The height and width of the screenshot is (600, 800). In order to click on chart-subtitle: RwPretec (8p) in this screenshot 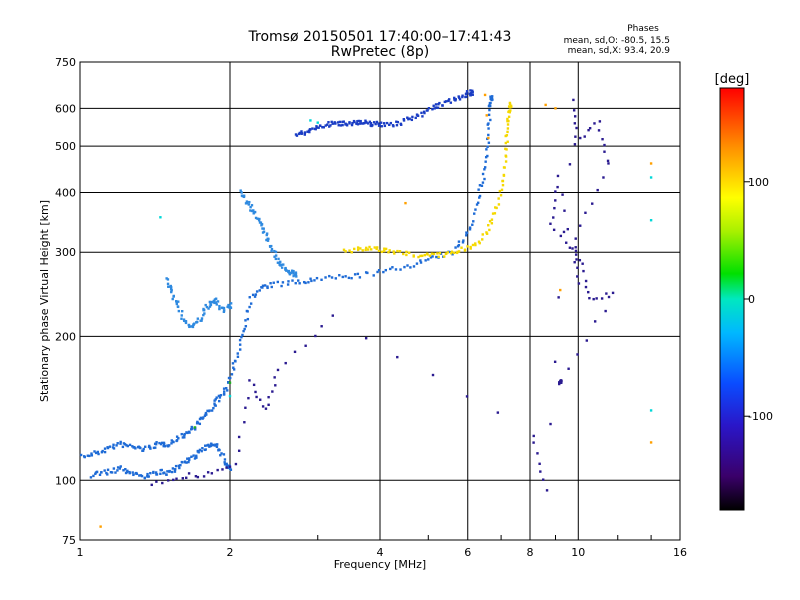, I will do `click(380, 52)`.